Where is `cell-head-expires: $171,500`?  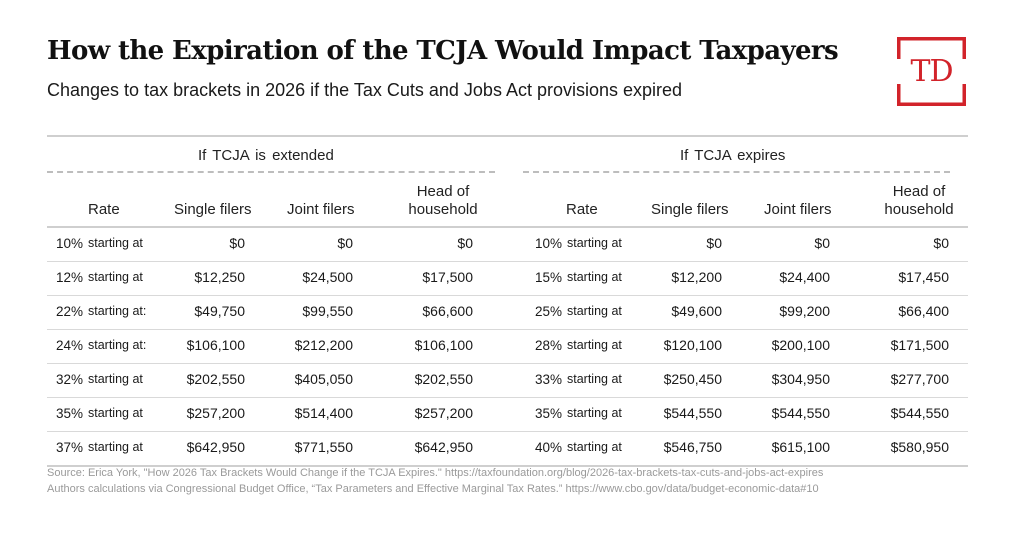
cell-head-expires: $171,500 is located at coordinates (919, 345).